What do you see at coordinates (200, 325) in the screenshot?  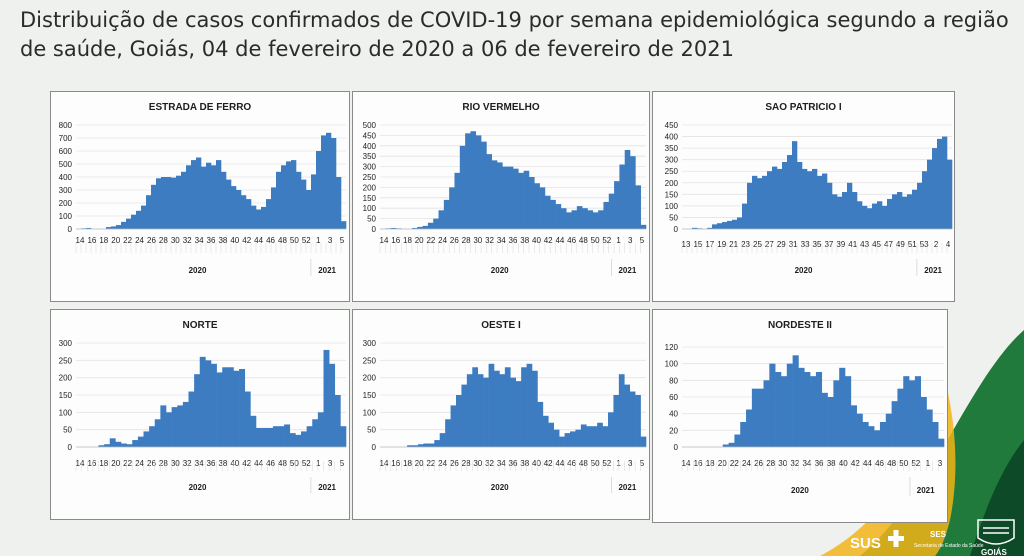 I see `chart-title: NORTE` at bounding box center [200, 325].